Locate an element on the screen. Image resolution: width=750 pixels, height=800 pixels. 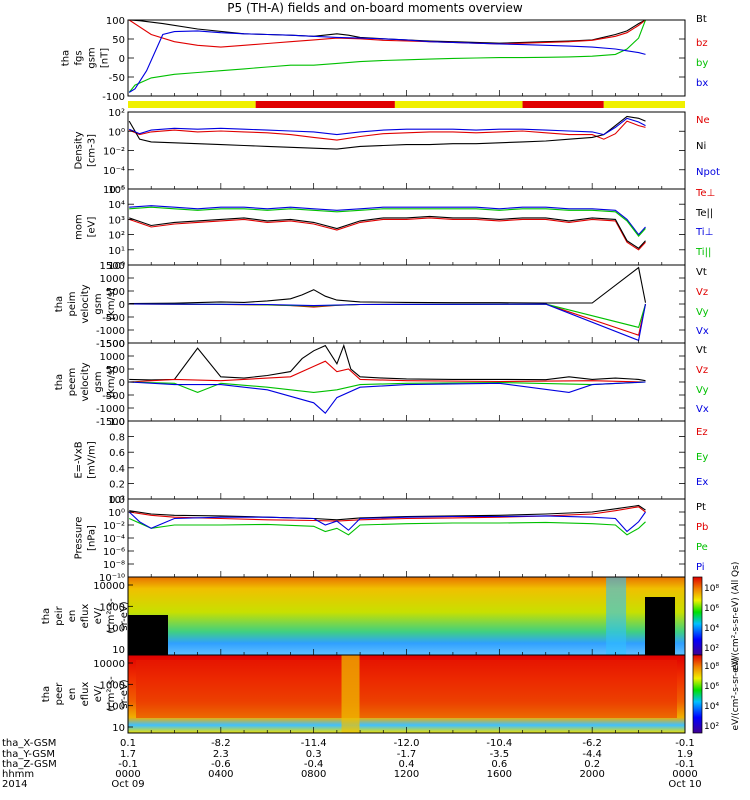
series-Vt is located at coordinates (388, 285).